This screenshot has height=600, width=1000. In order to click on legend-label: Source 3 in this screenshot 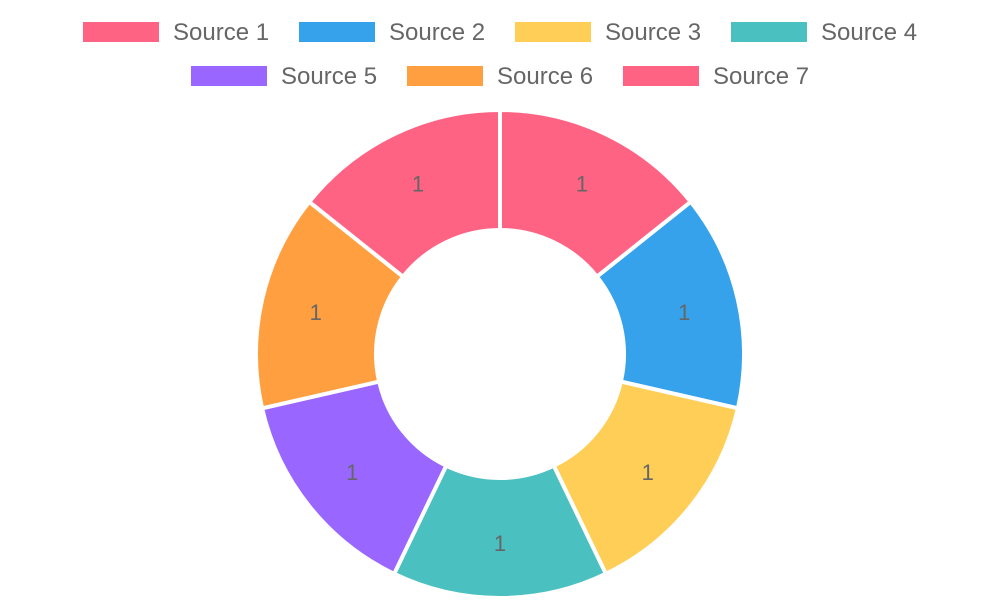, I will do `click(653, 32)`.